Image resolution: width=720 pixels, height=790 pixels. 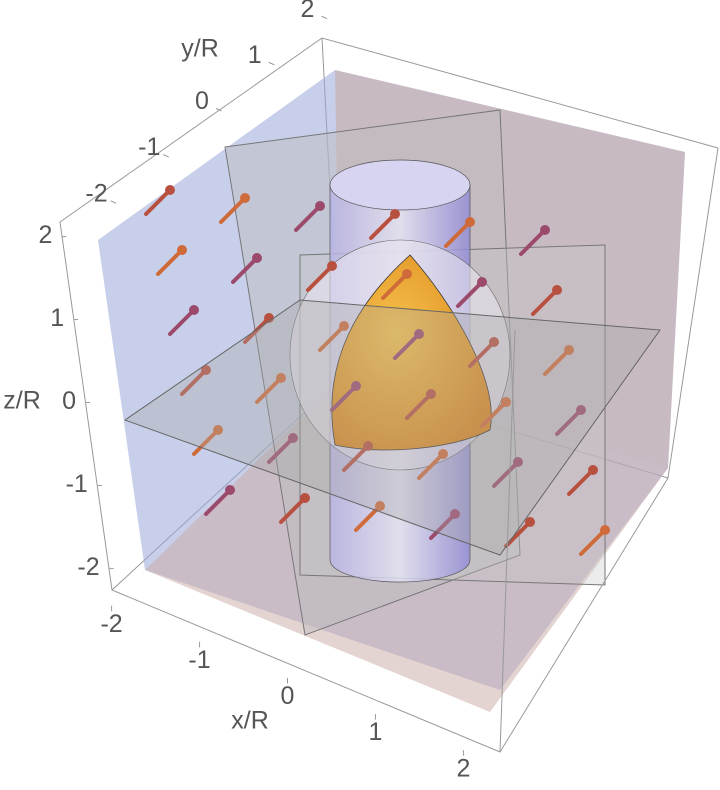 What do you see at coordinates (57, 318) in the screenshot?
I see `z-tick-label: 1` at bounding box center [57, 318].